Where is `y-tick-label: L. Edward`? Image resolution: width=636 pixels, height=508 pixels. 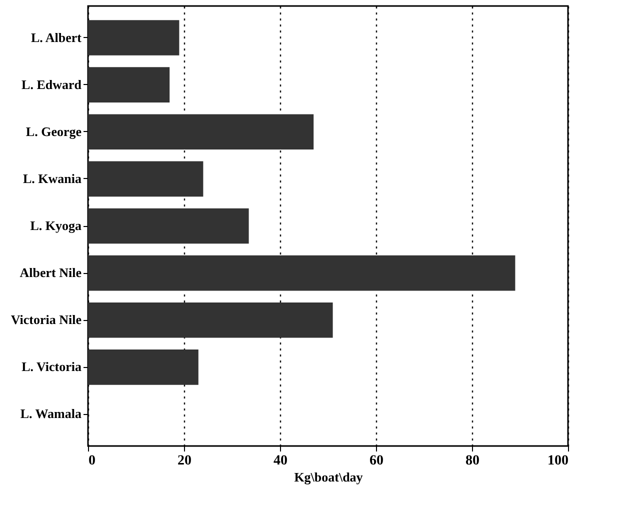
y-tick-label: L. Edward is located at coordinates (52, 84).